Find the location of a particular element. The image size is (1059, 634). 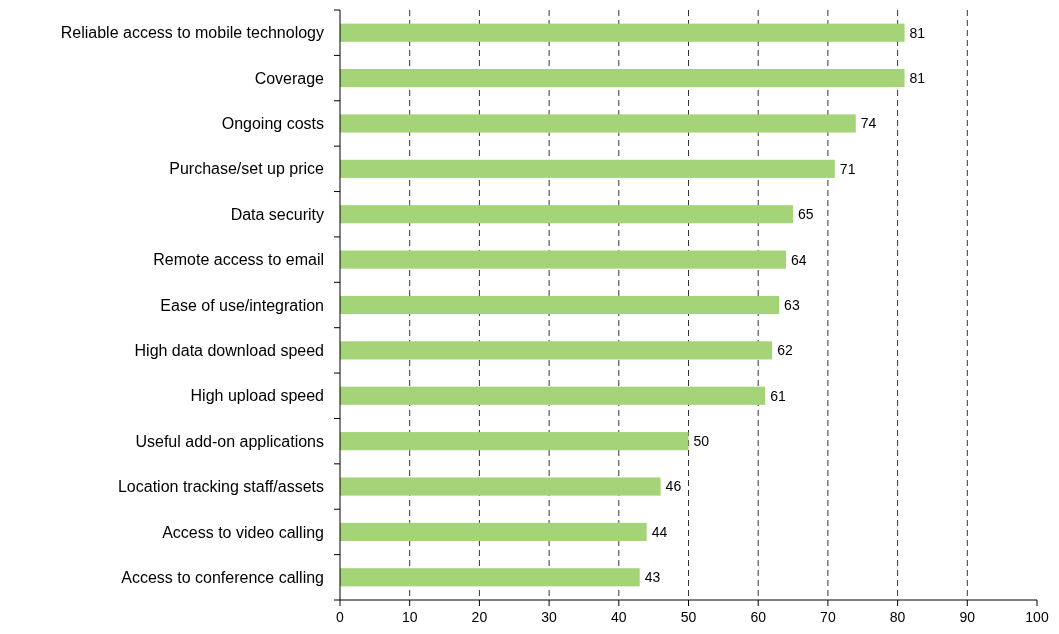

y-tick-label: Ease of use/integration is located at coordinates (242, 305).